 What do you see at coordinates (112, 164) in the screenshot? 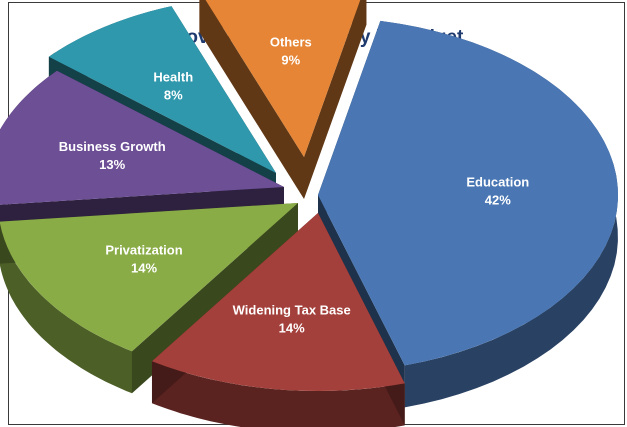
I see `value-label-business-growth: 13%` at bounding box center [112, 164].